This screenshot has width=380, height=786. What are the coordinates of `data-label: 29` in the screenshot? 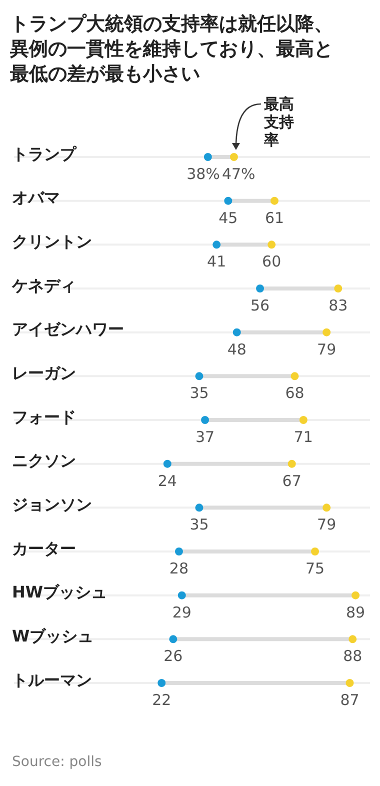 It's located at (182, 612).